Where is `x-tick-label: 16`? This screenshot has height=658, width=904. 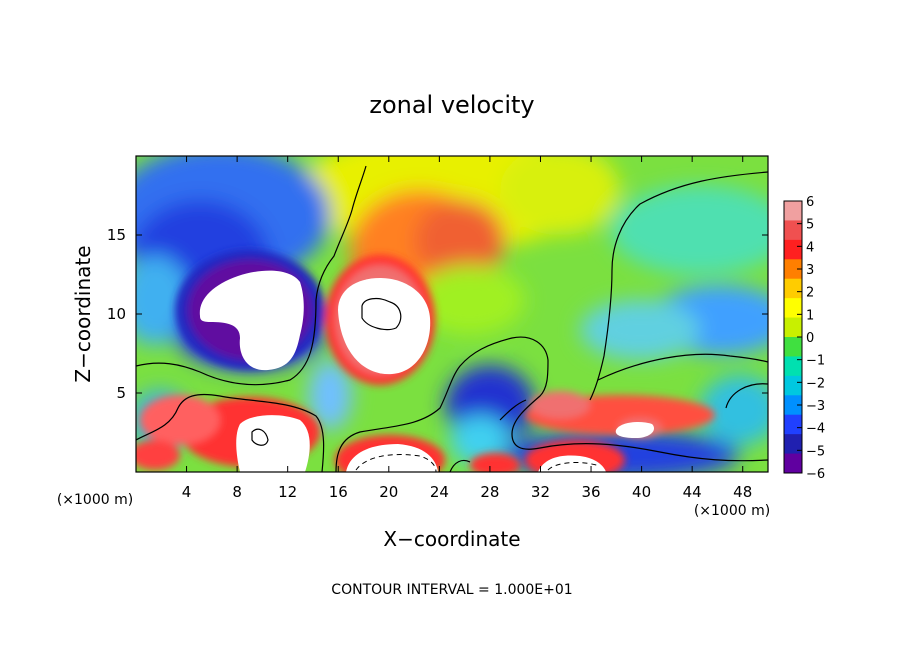 x-tick-label: 16 is located at coordinates (338, 492).